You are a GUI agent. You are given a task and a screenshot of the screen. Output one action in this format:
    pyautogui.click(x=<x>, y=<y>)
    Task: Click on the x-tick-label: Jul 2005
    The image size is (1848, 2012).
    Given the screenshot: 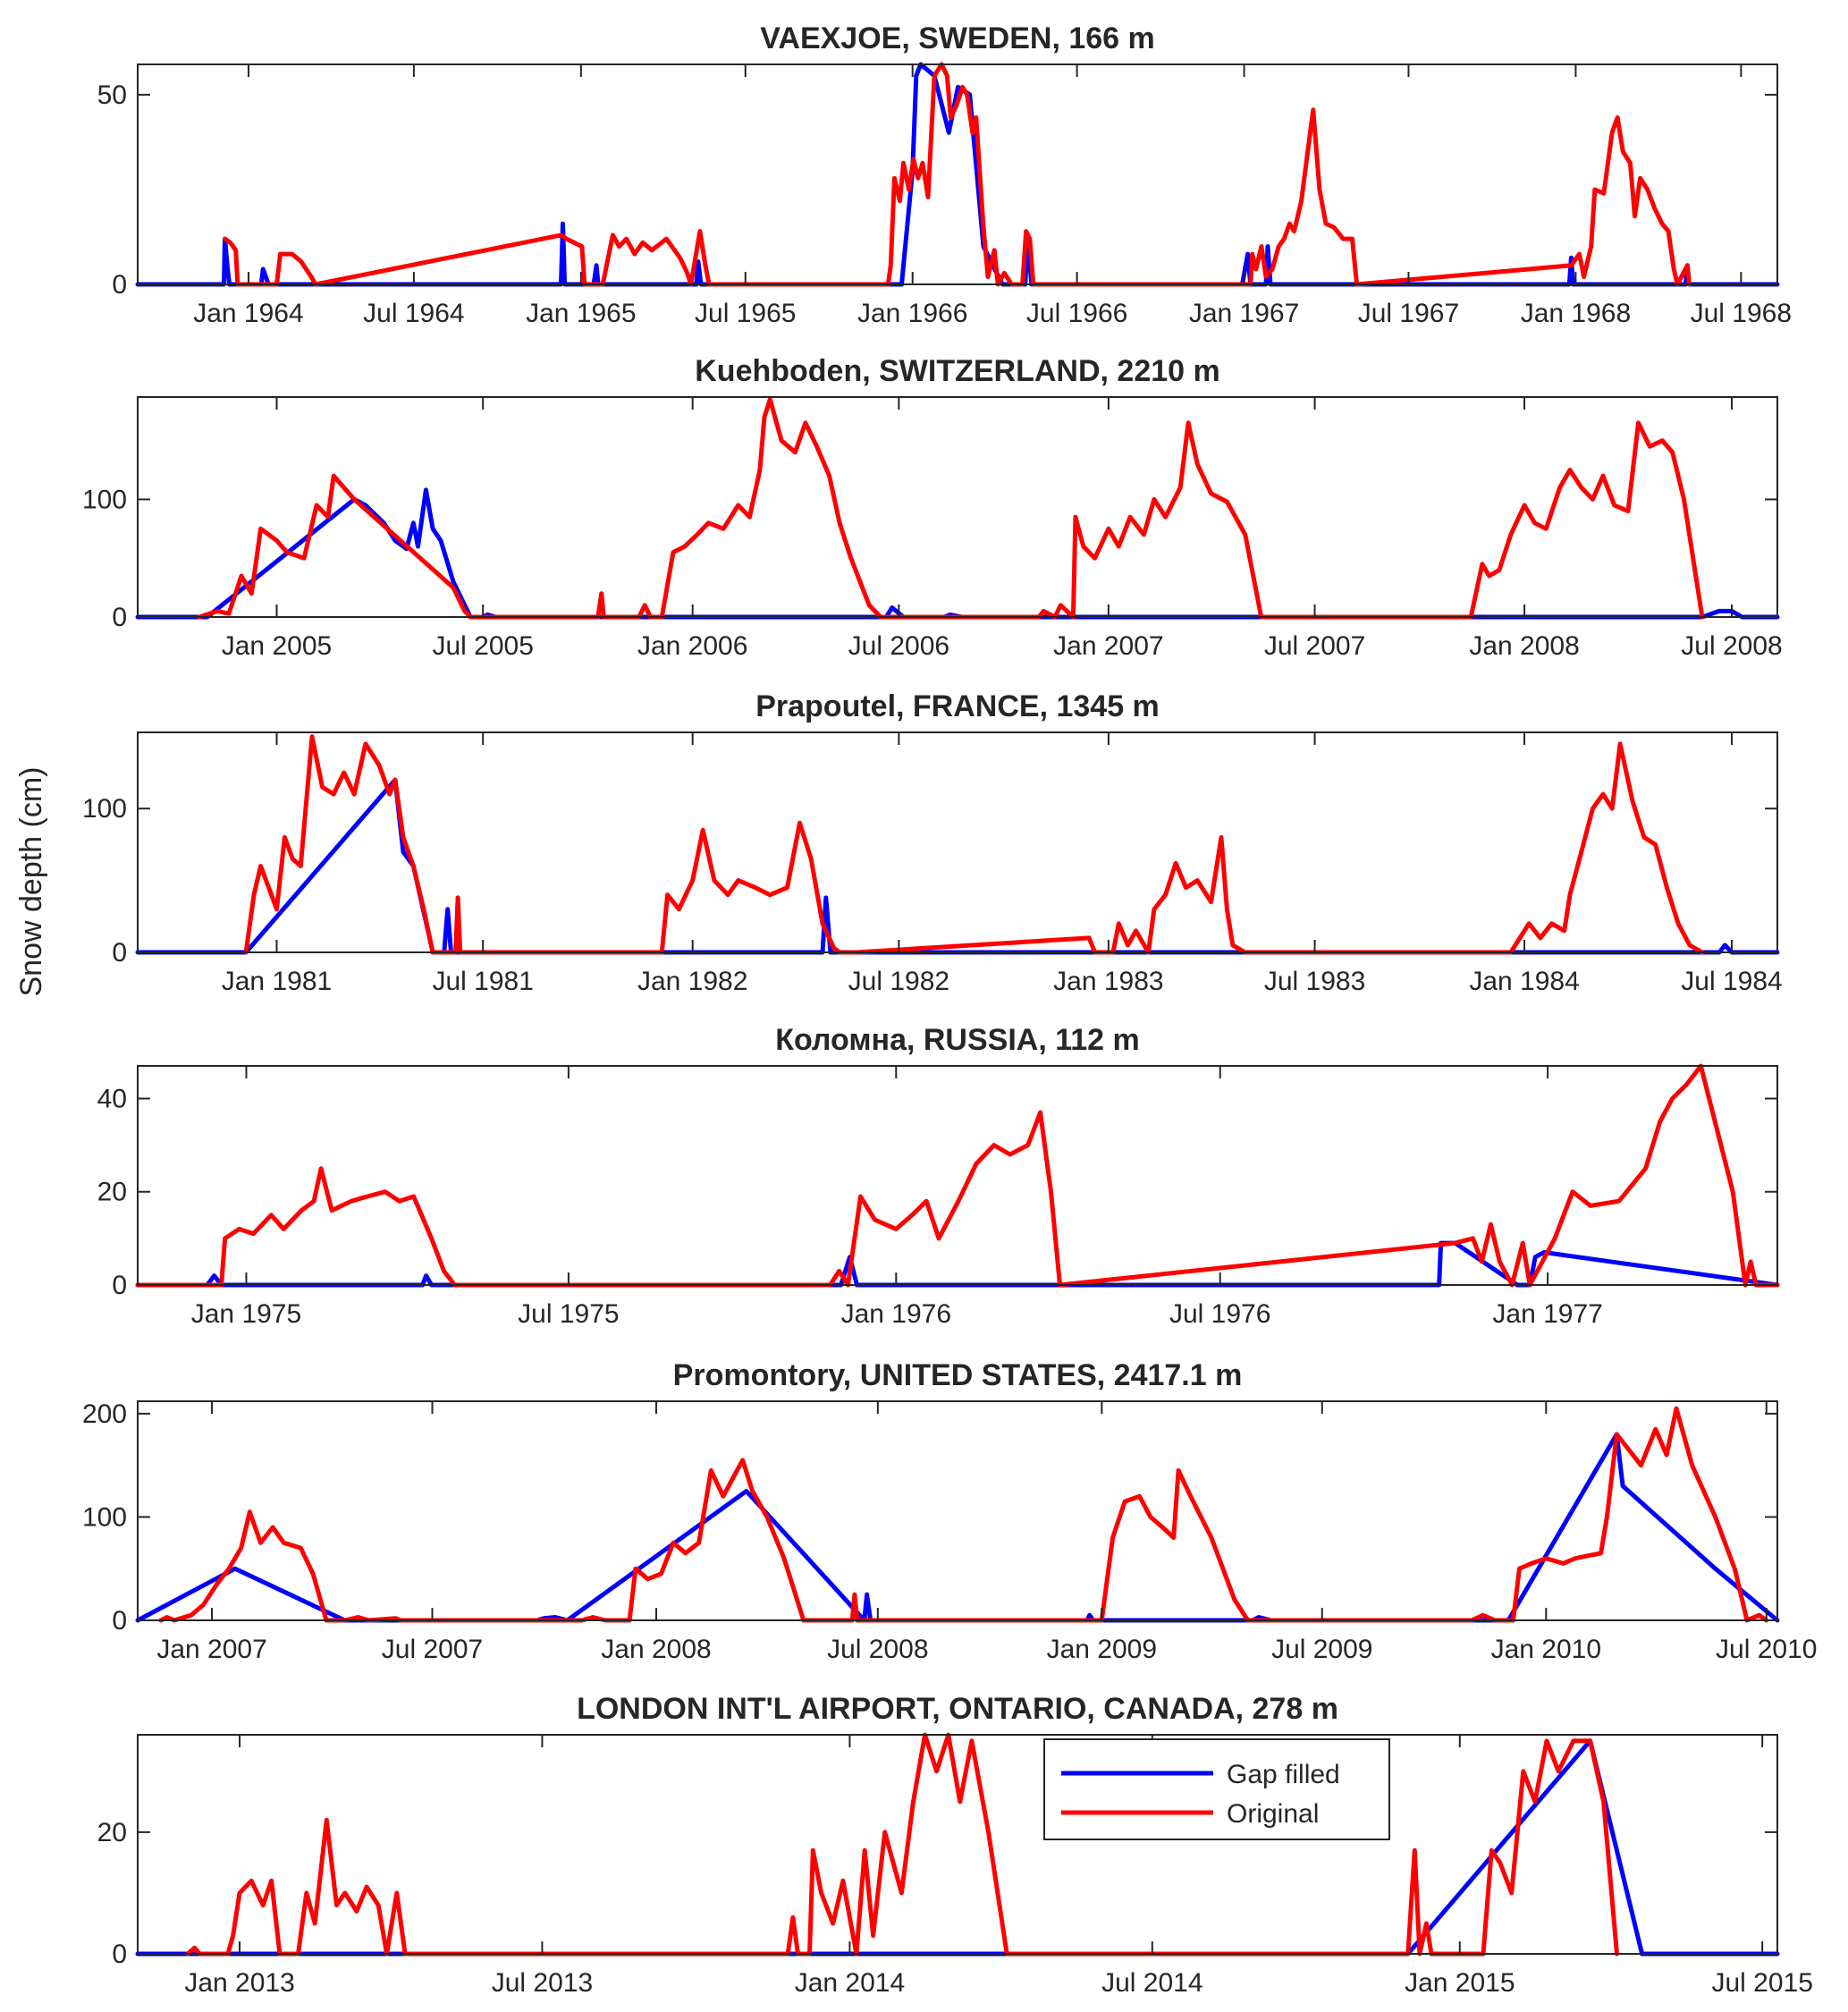 What is the action you would take?
    pyautogui.click(x=482, y=646)
    